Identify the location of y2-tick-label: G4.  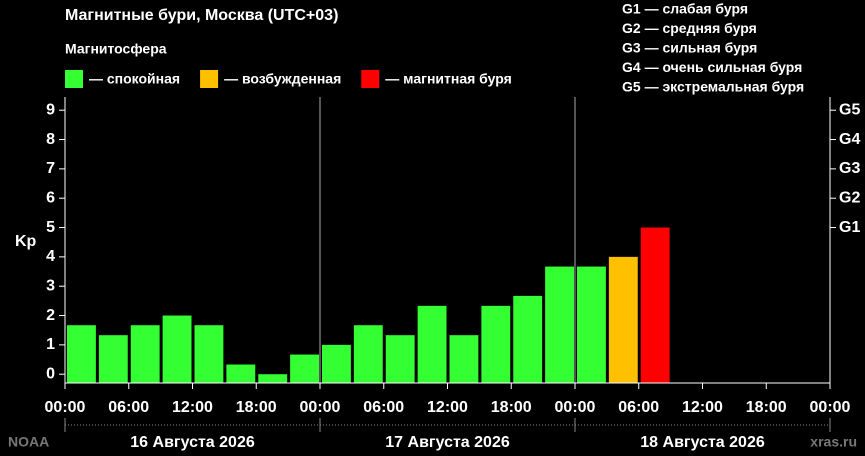
(849, 139).